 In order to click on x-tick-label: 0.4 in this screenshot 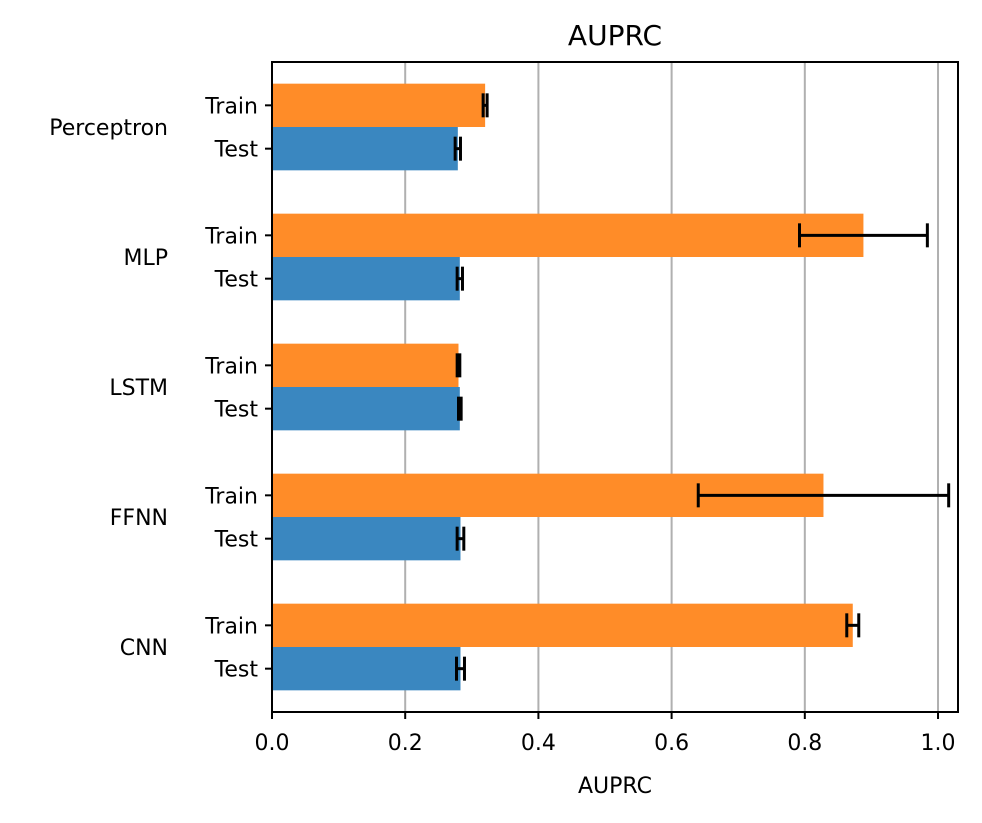, I will do `click(538, 743)`.